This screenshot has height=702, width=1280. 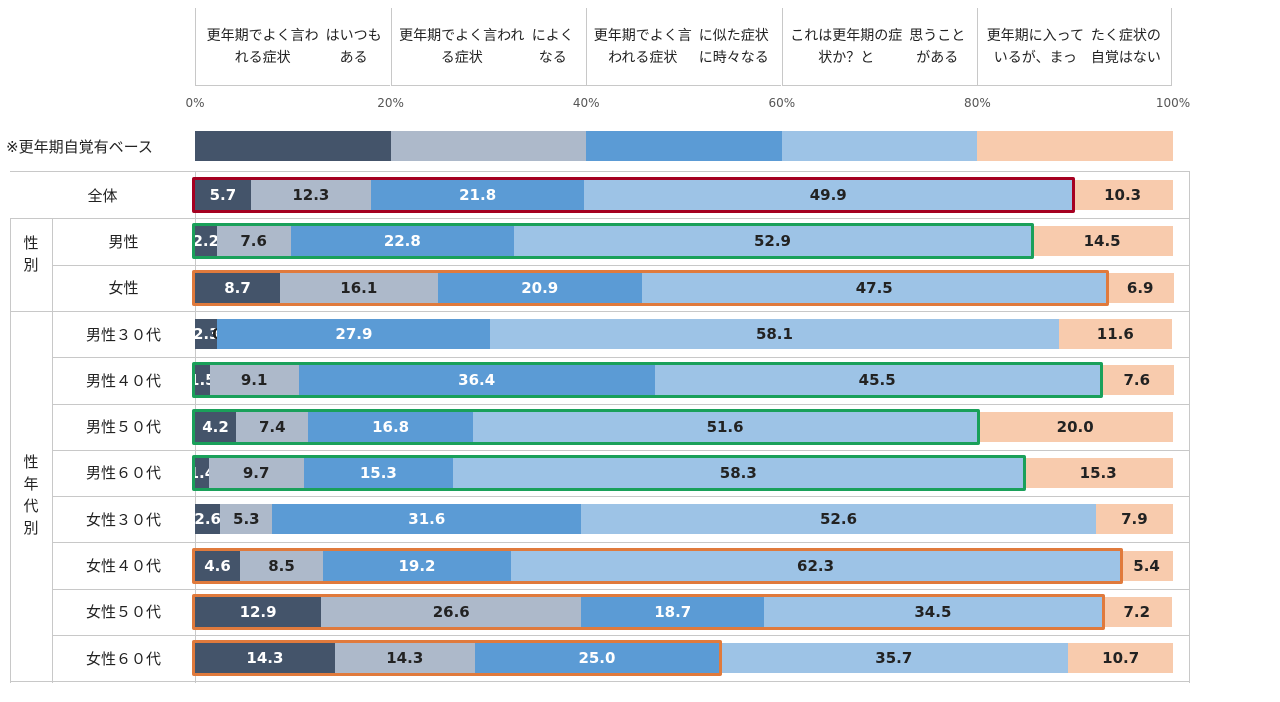 I want to click on bar-segment: 49.9, so click(x=828, y=195).